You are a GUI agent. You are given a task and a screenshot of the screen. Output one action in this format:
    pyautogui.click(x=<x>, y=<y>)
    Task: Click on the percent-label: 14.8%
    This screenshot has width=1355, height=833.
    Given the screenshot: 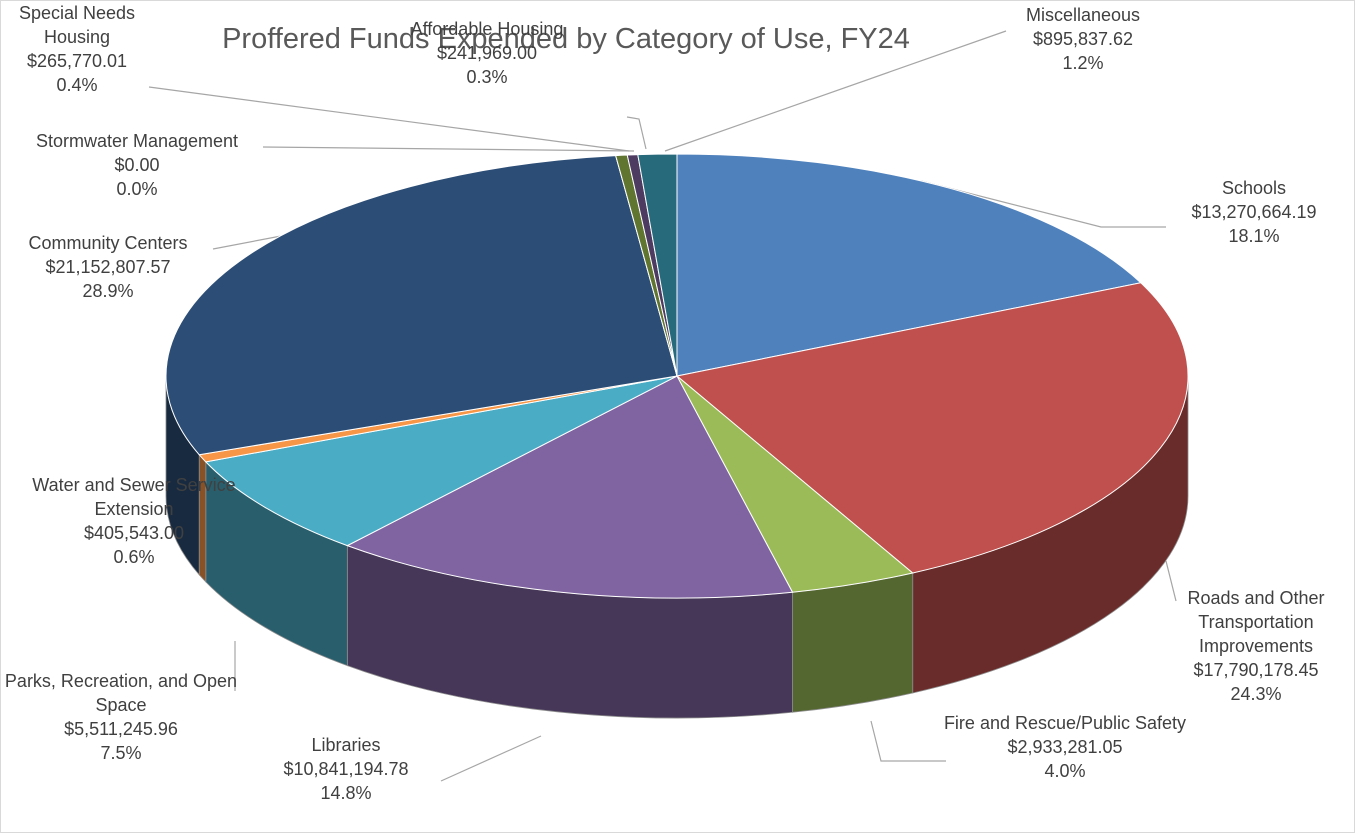 What is the action you would take?
    pyautogui.click(x=346, y=793)
    